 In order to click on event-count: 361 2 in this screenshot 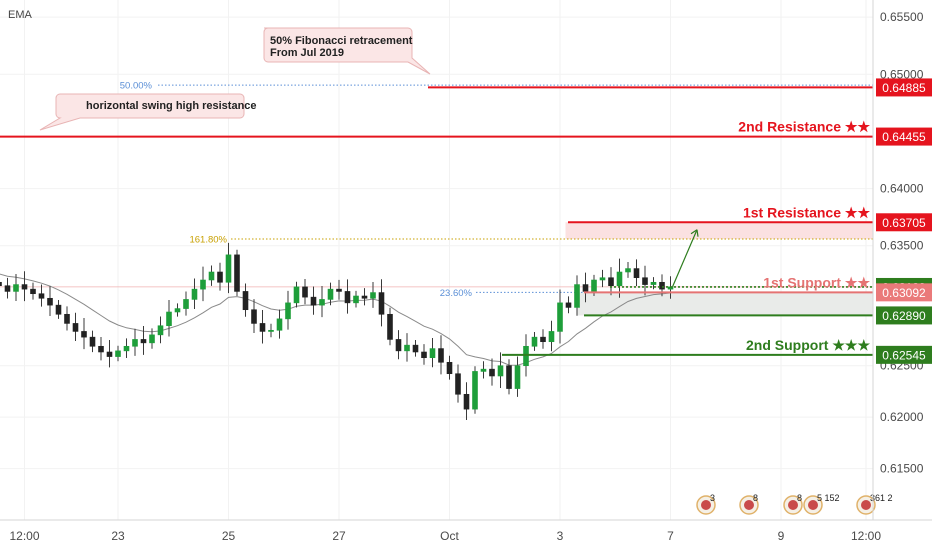, I will do `click(881, 498)`.